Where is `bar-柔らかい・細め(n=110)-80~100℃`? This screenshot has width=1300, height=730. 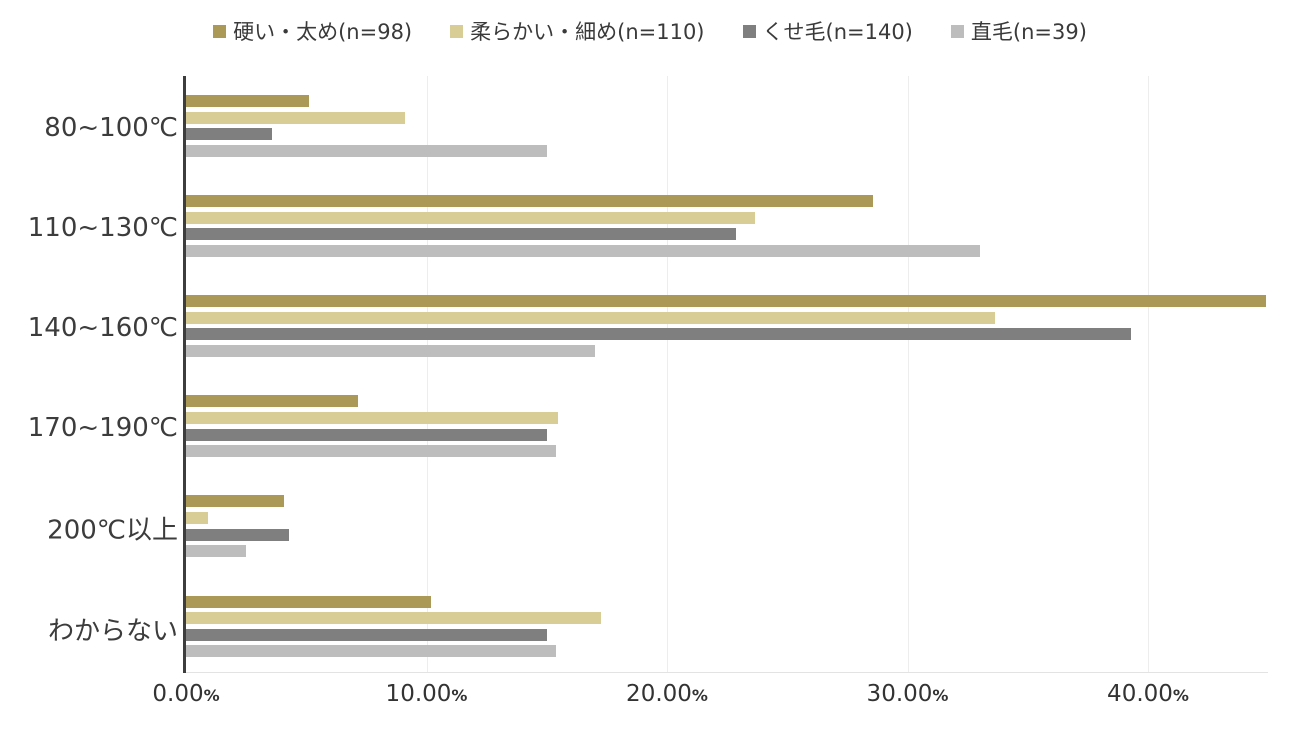 bar-柔らかい・細め(n=110)-80~100℃ is located at coordinates (295, 117).